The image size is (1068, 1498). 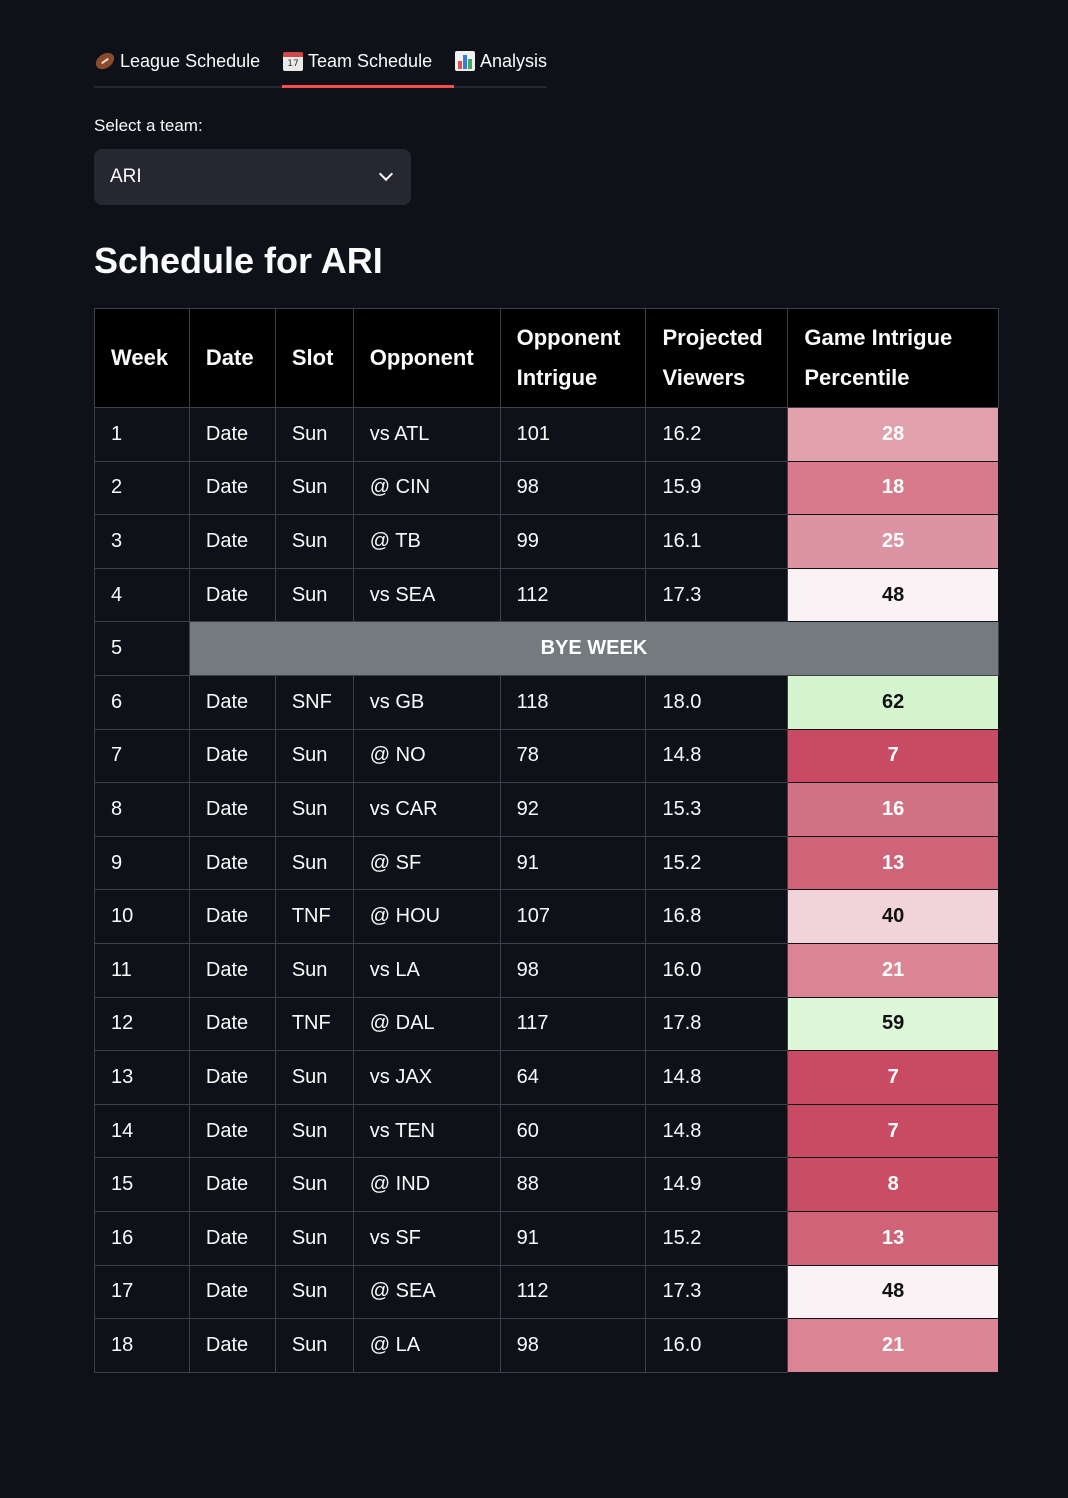 What do you see at coordinates (426, 1024) in the screenshot?
I see `cell-opponent: @ DAL` at bounding box center [426, 1024].